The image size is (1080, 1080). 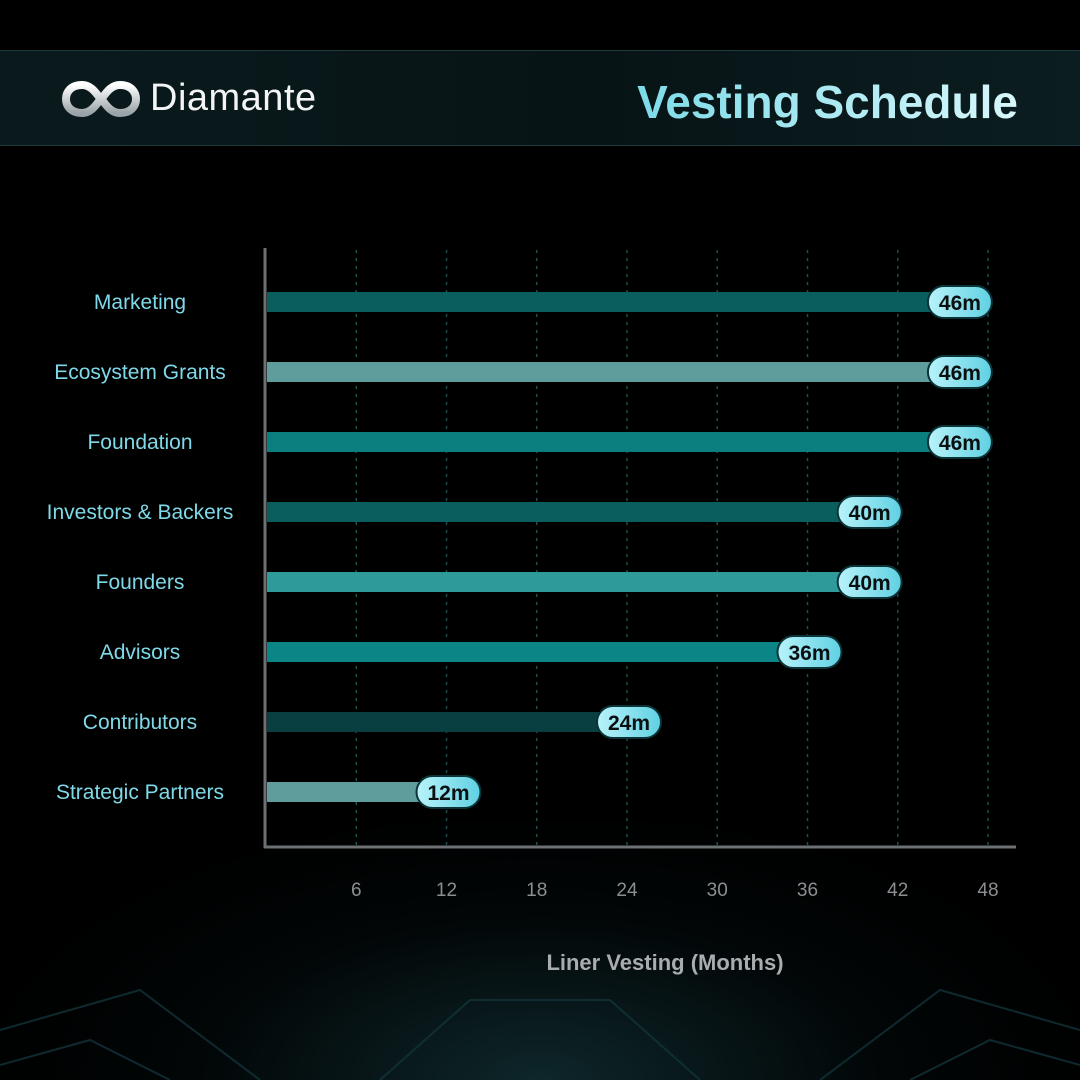 I want to click on x-tick-label: 18, so click(x=536, y=890).